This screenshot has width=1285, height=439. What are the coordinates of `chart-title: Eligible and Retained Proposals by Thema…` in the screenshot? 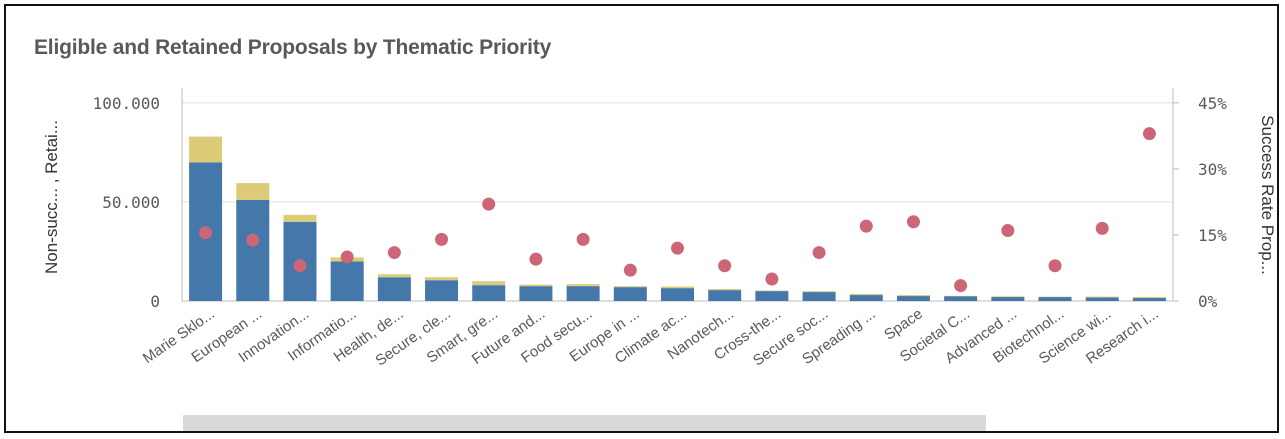 It's located at (293, 47).